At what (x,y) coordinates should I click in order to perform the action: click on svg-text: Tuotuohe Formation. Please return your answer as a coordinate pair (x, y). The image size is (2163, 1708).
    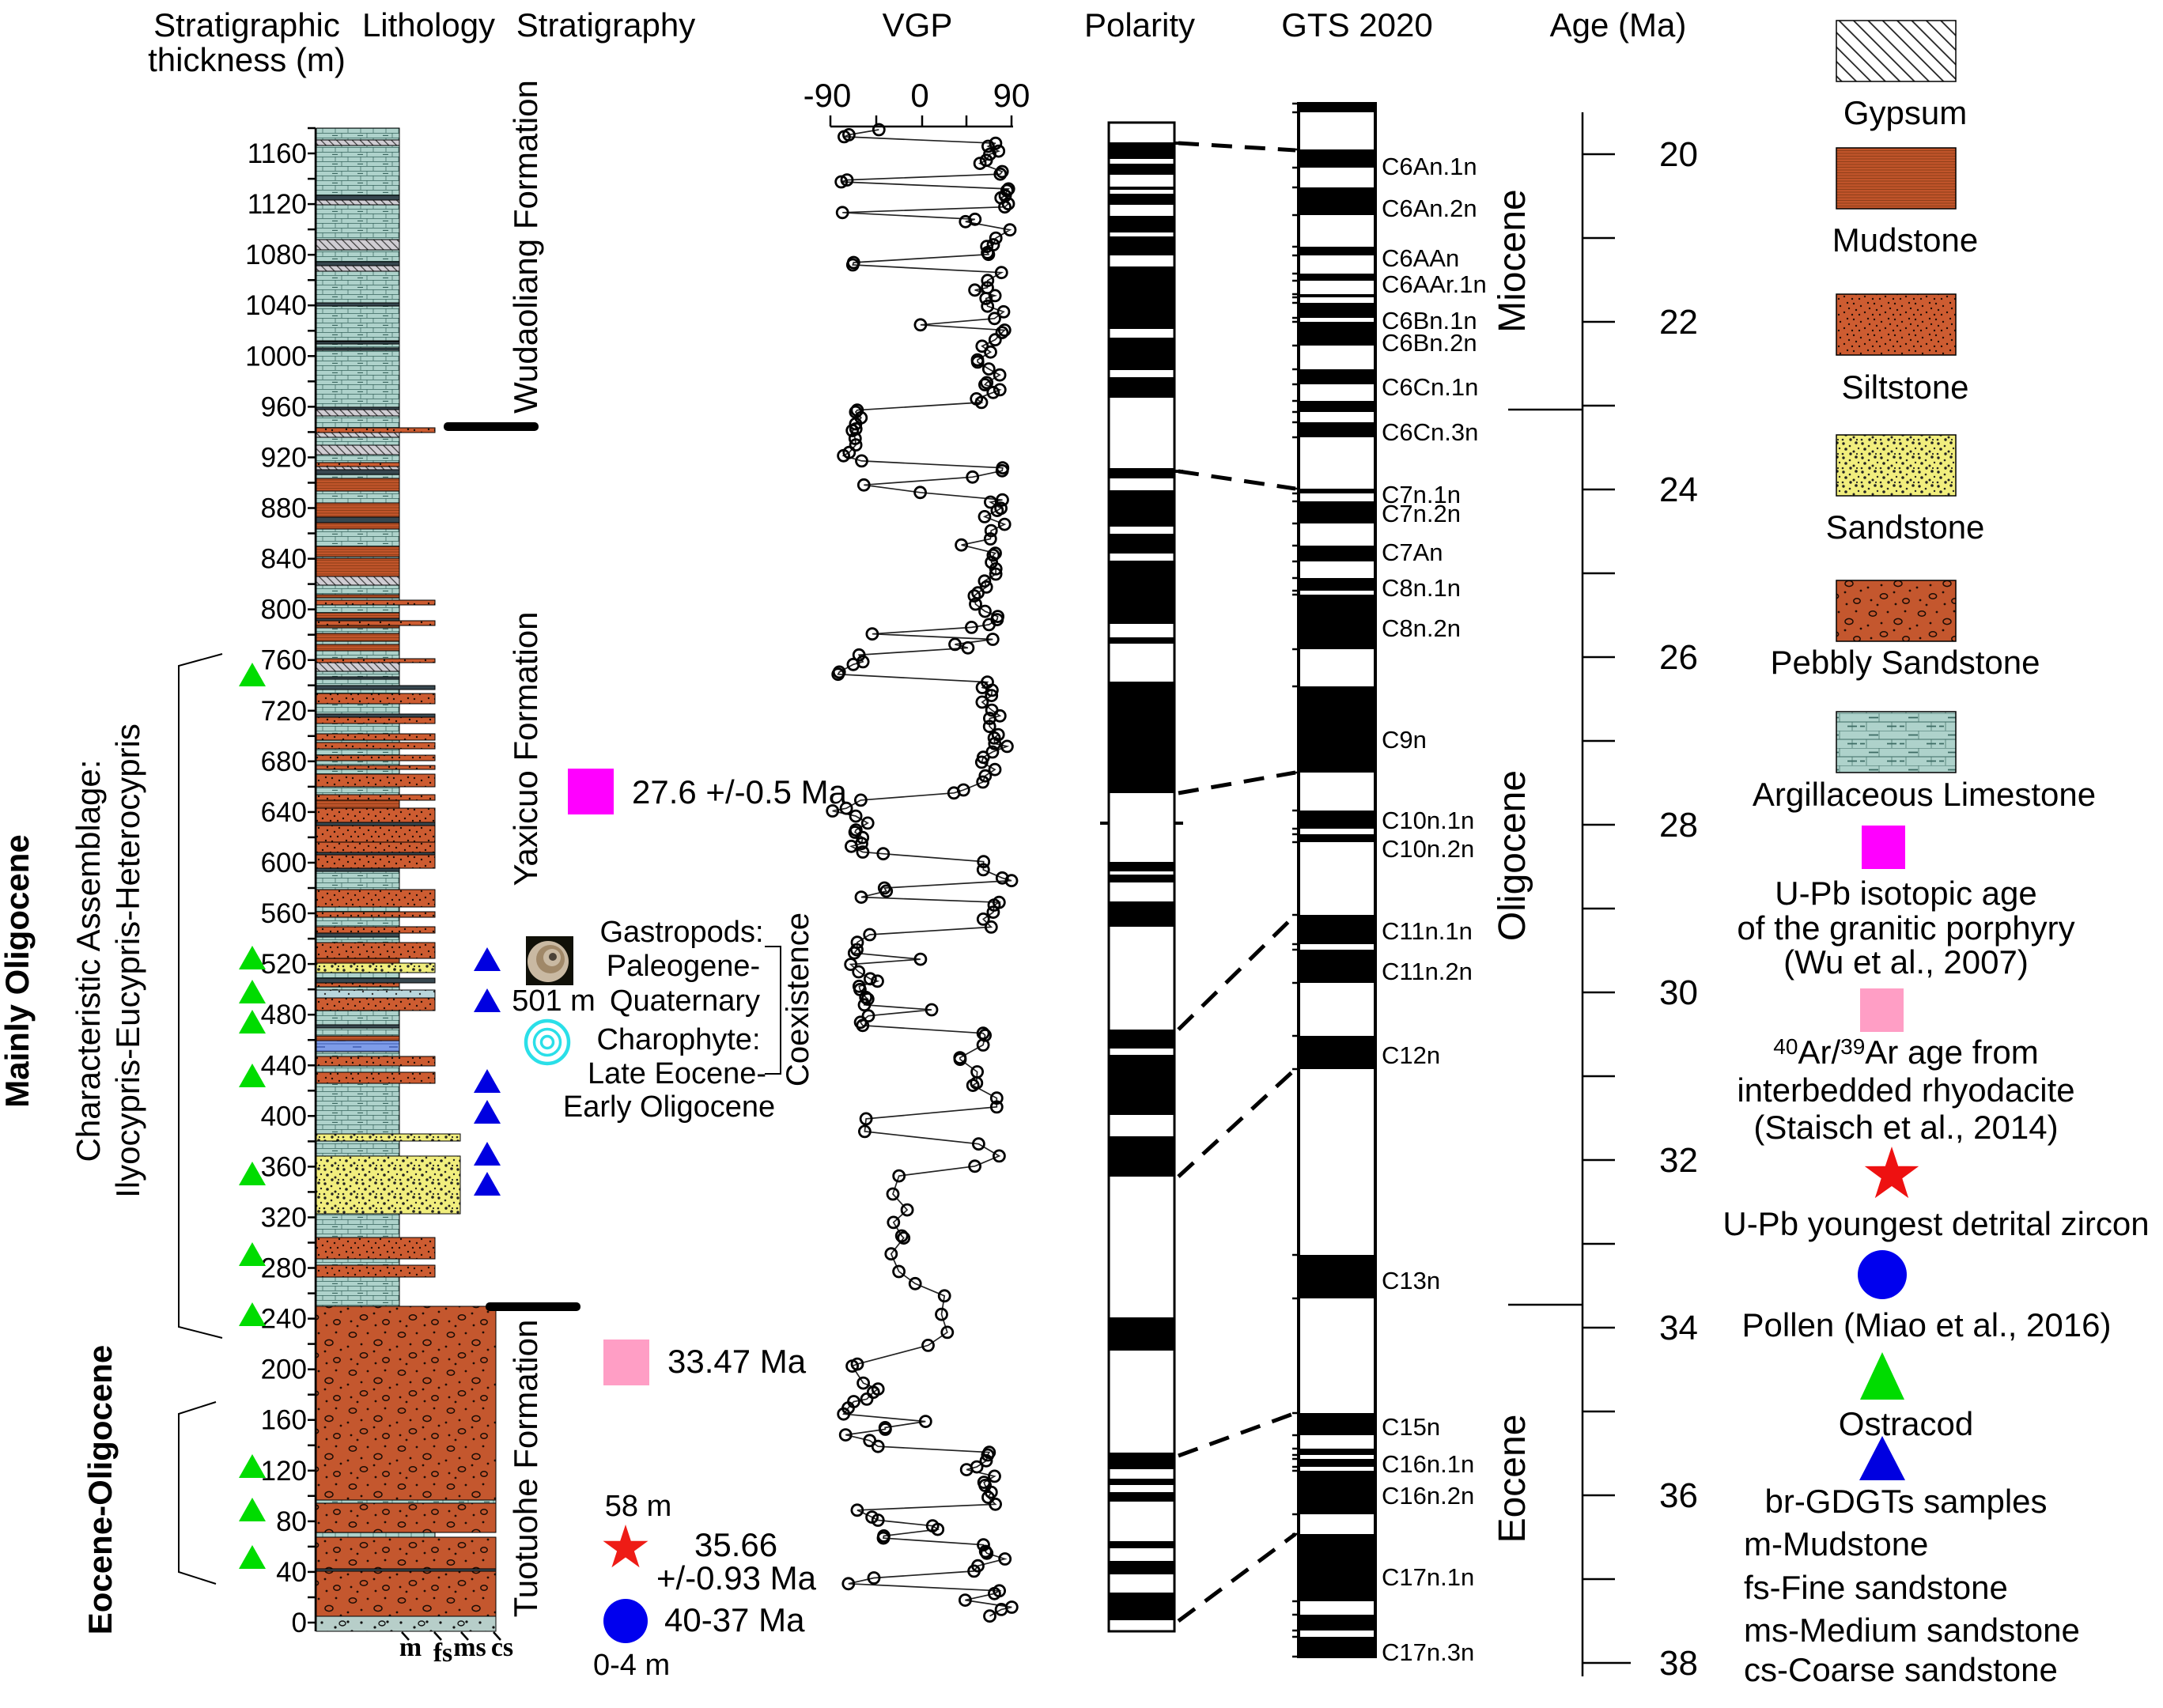
    Looking at the image, I should click on (525, 1469).